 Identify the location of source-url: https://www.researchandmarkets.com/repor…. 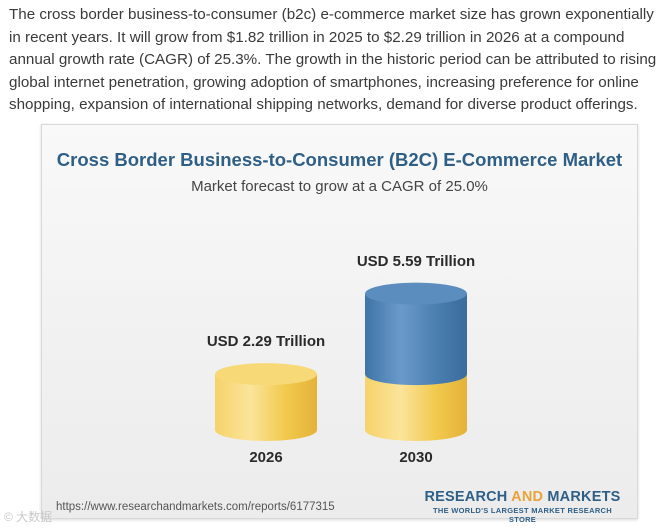
(195, 507).